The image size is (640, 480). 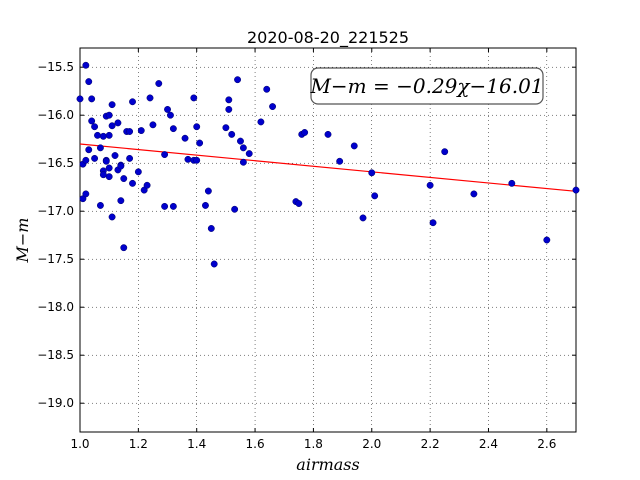 I want to click on chart-title: 2020-08-20_221525, so click(x=328, y=38).